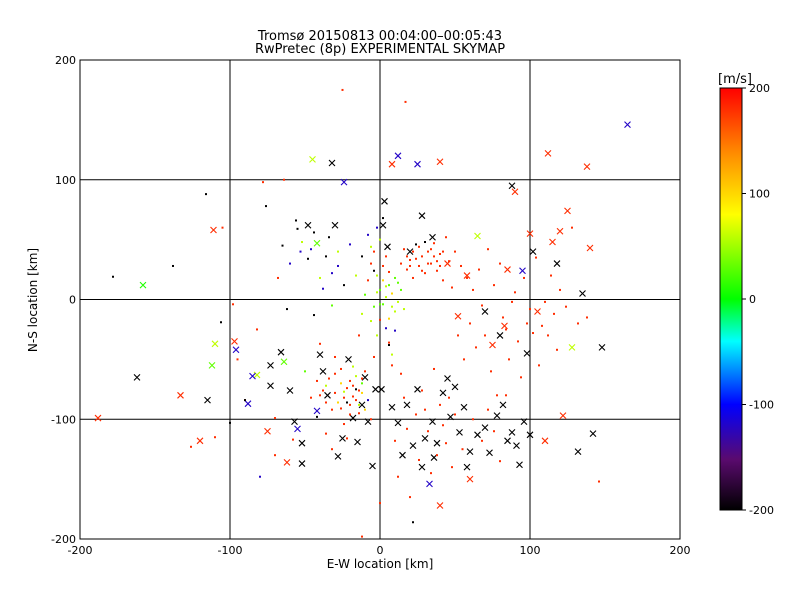 This screenshot has height=600, width=800. Describe the element at coordinates (63, 419) in the screenshot. I see `y-tick-label: -100` at that location.